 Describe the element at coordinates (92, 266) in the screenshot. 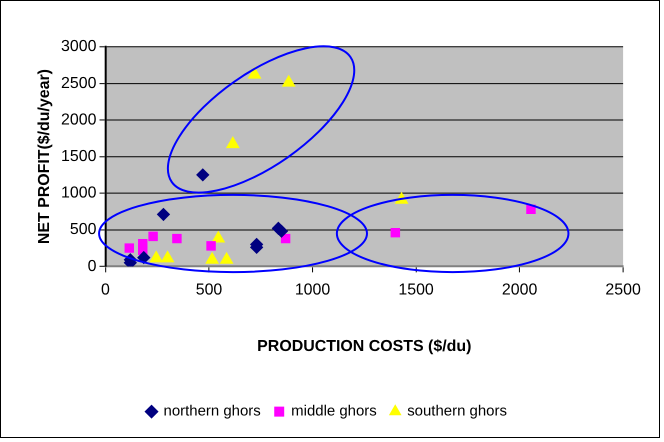

I see `y-tick-label: 0` at that location.